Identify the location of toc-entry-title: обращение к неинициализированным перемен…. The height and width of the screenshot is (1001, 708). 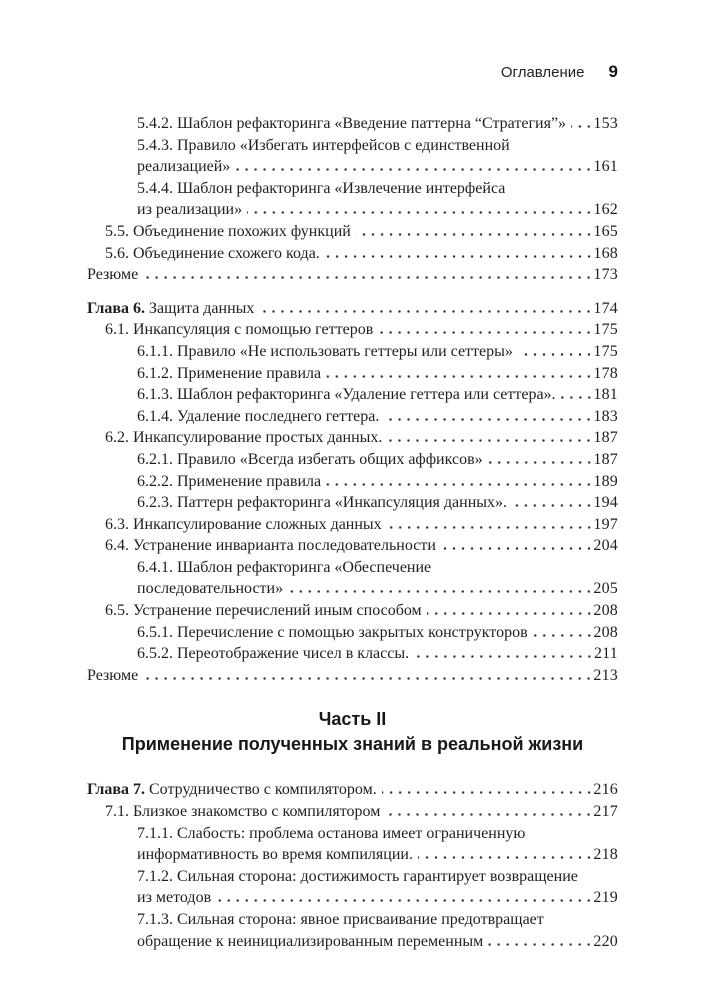
(310, 941).